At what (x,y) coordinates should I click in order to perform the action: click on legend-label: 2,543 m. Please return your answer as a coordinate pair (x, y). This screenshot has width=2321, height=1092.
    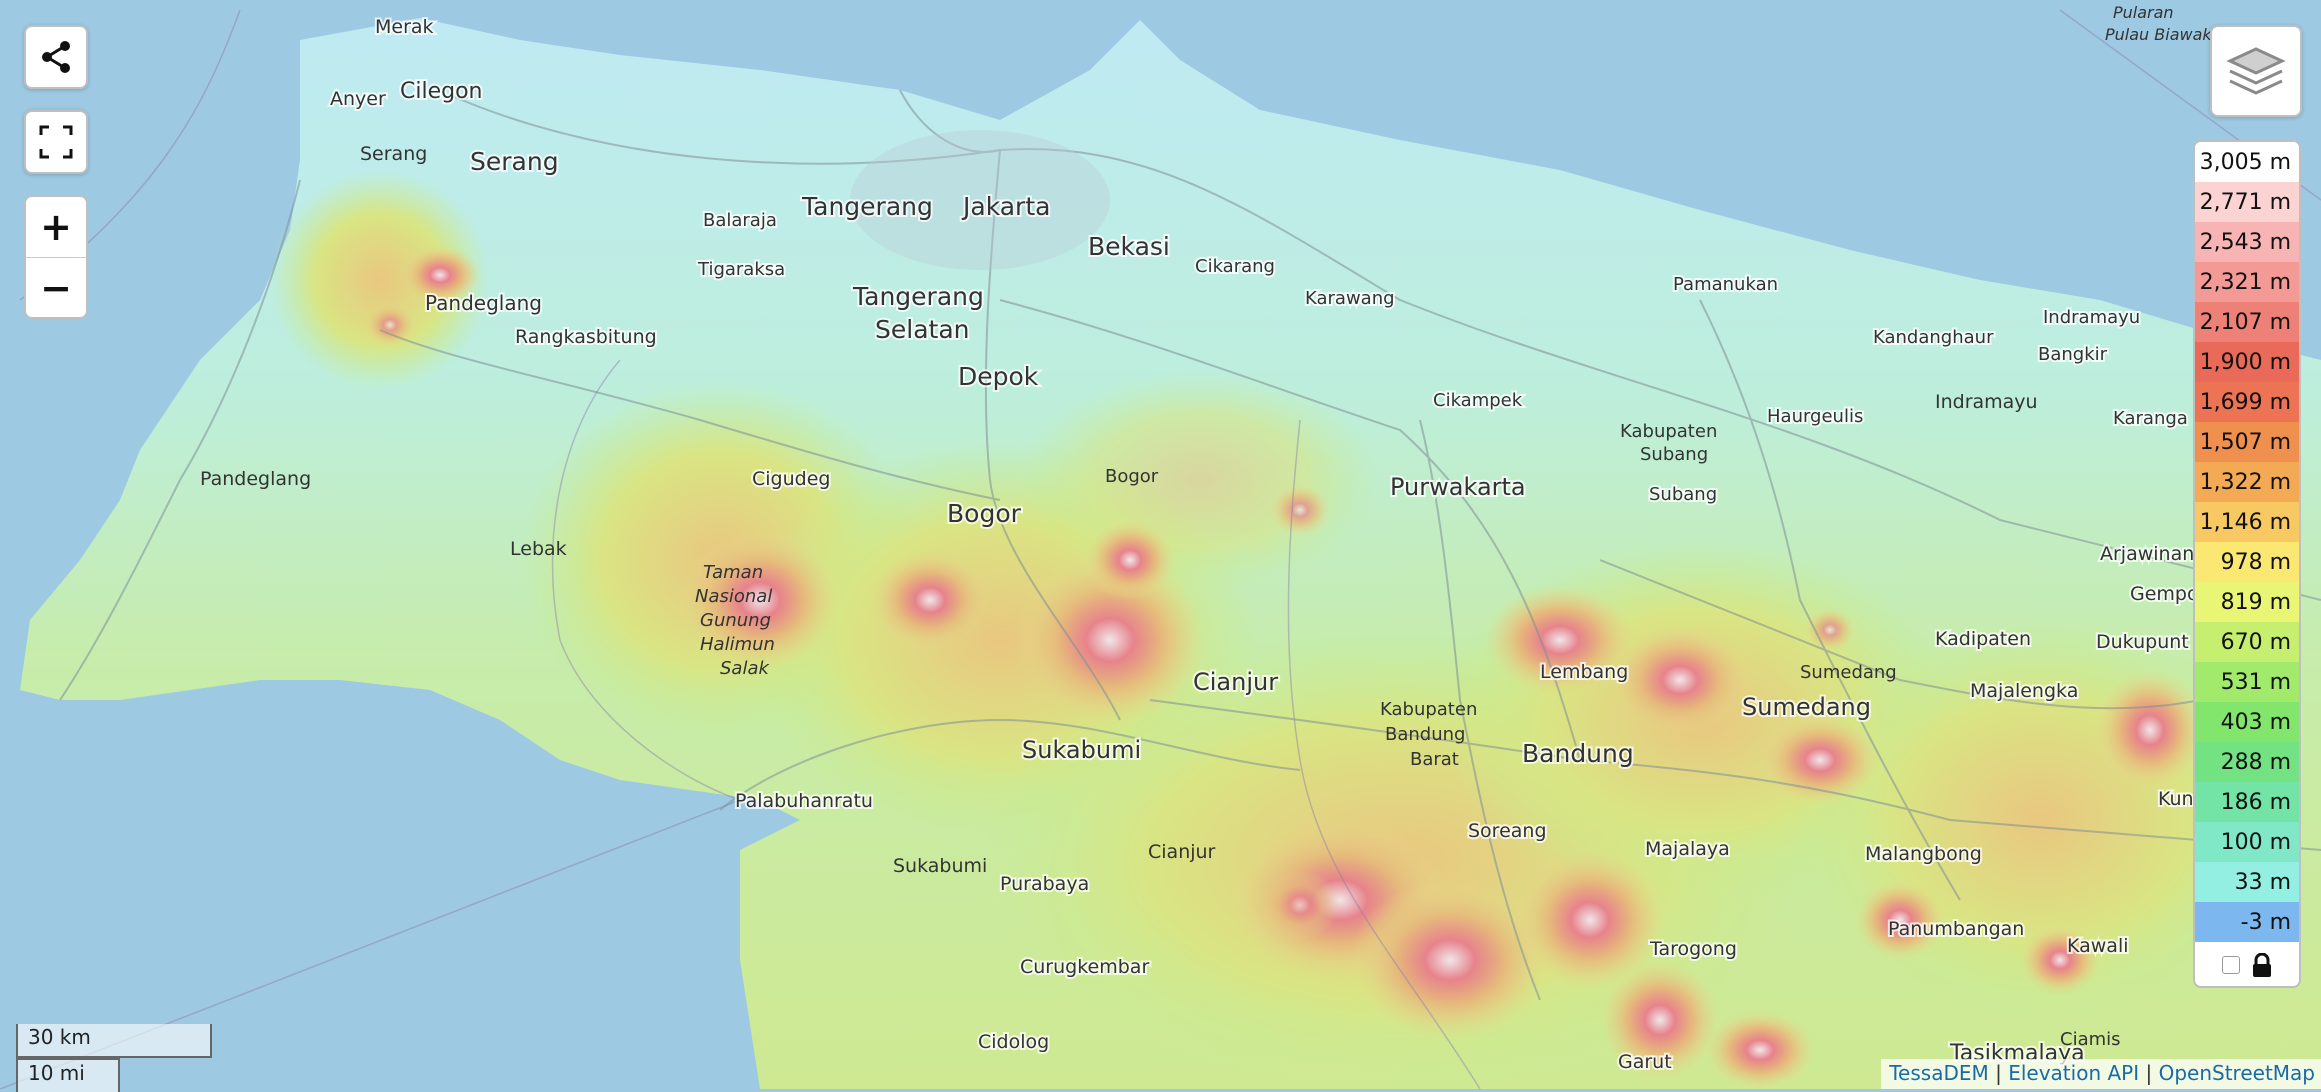
    Looking at the image, I should click on (2245, 242).